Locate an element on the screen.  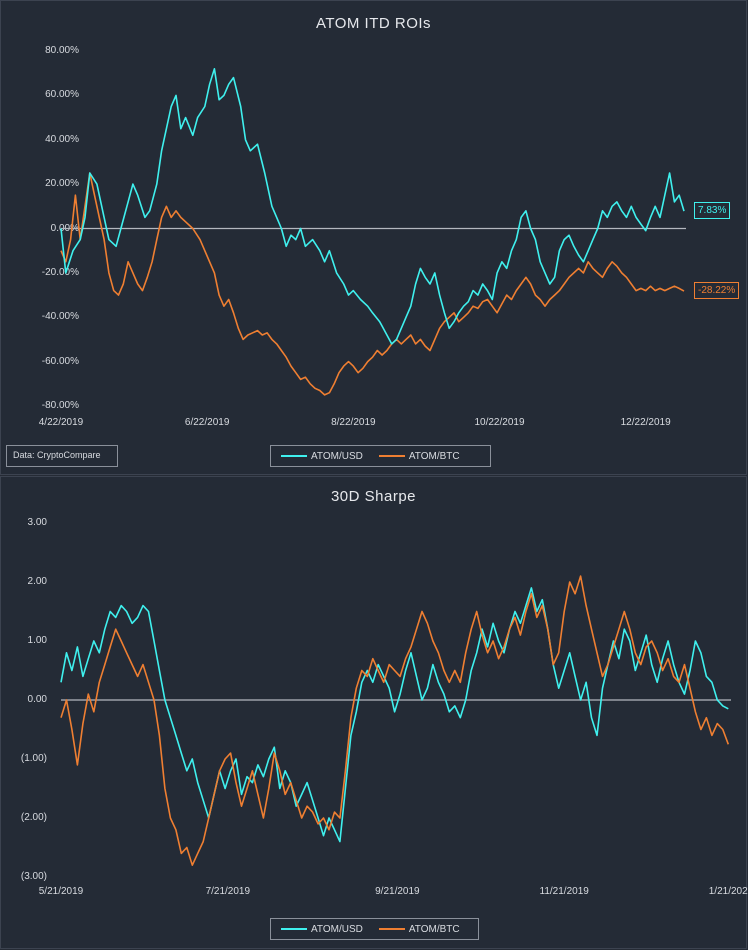
sharpe-x-tick-label: 7/21/2019 is located at coordinates (228, 891).